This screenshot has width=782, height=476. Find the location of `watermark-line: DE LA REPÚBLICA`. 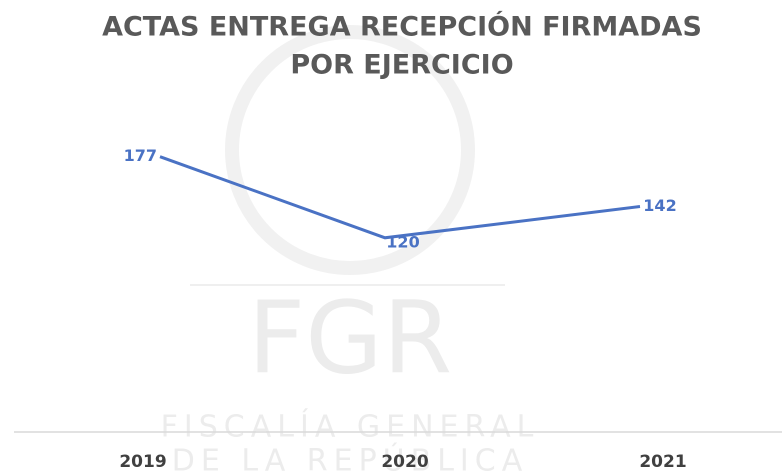

watermark-line: DE LA REPÚBLICA is located at coordinates (350, 459).